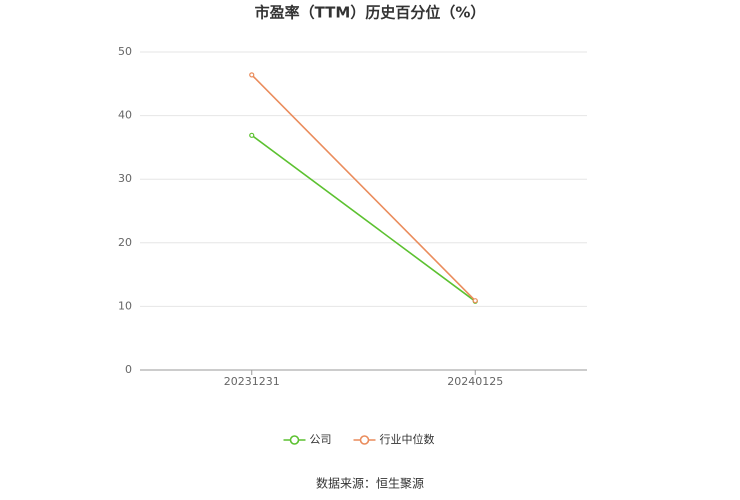 This screenshot has width=740, height=500. What do you see at coordinates (125, 178) in the screenshot?
I see `y-tick-label: 30` at bounding box center [125, 178].